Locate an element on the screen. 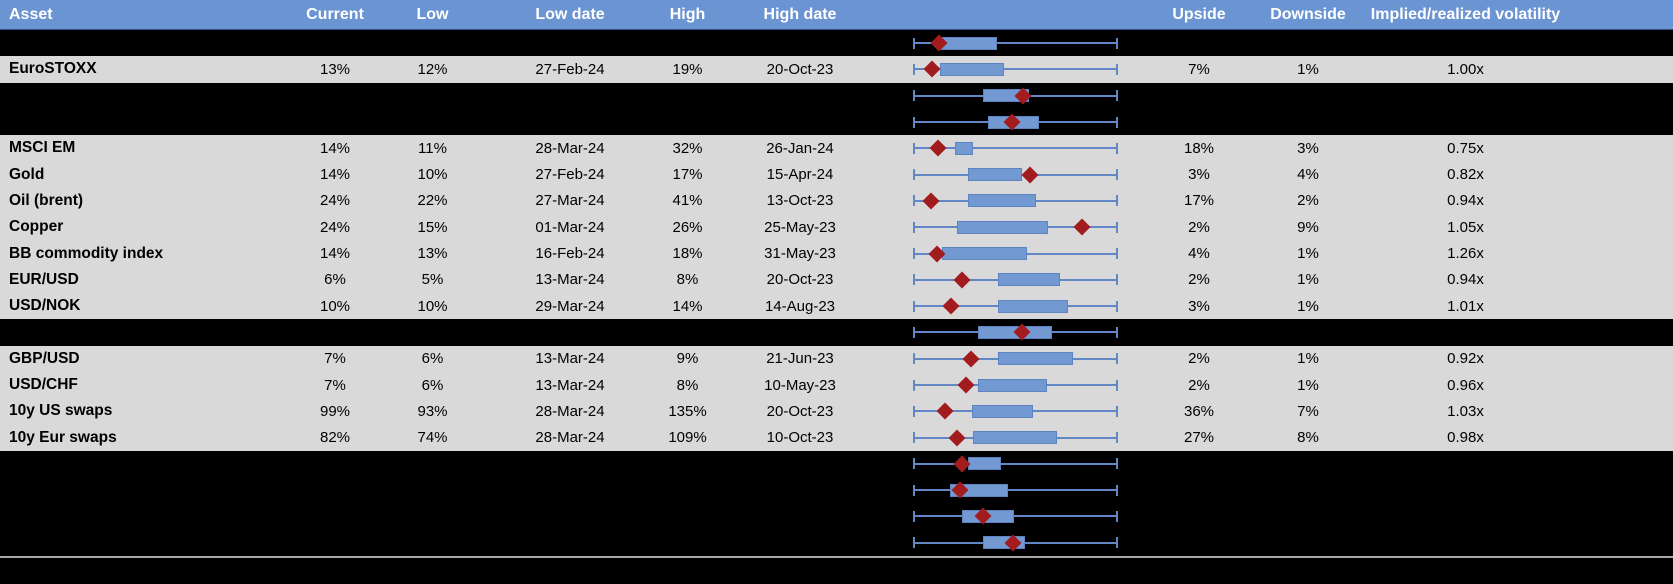  column-header-implied-realized: Implied/realized volatility is located at coordinates (1465, 14).